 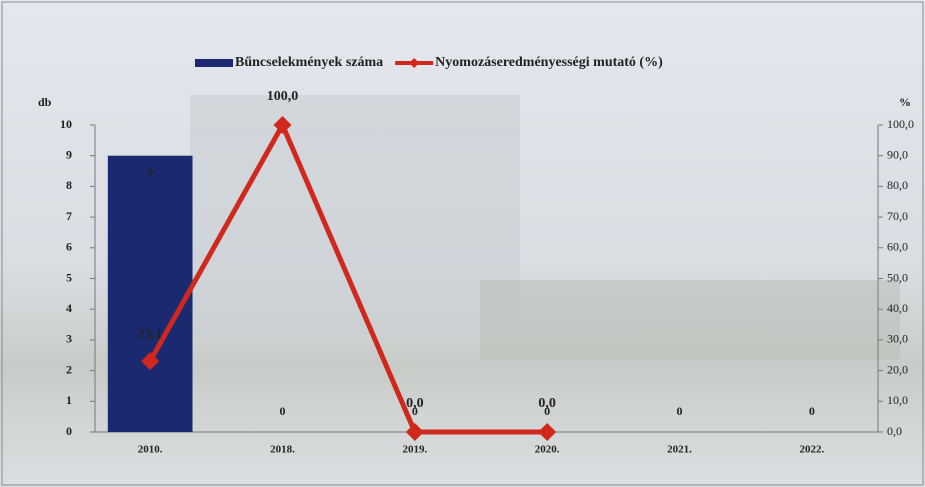 What do you see at coordinates (69, 308) in the screenshot?
I see `y-tick-label: 4` at bounding box center [69, 308].